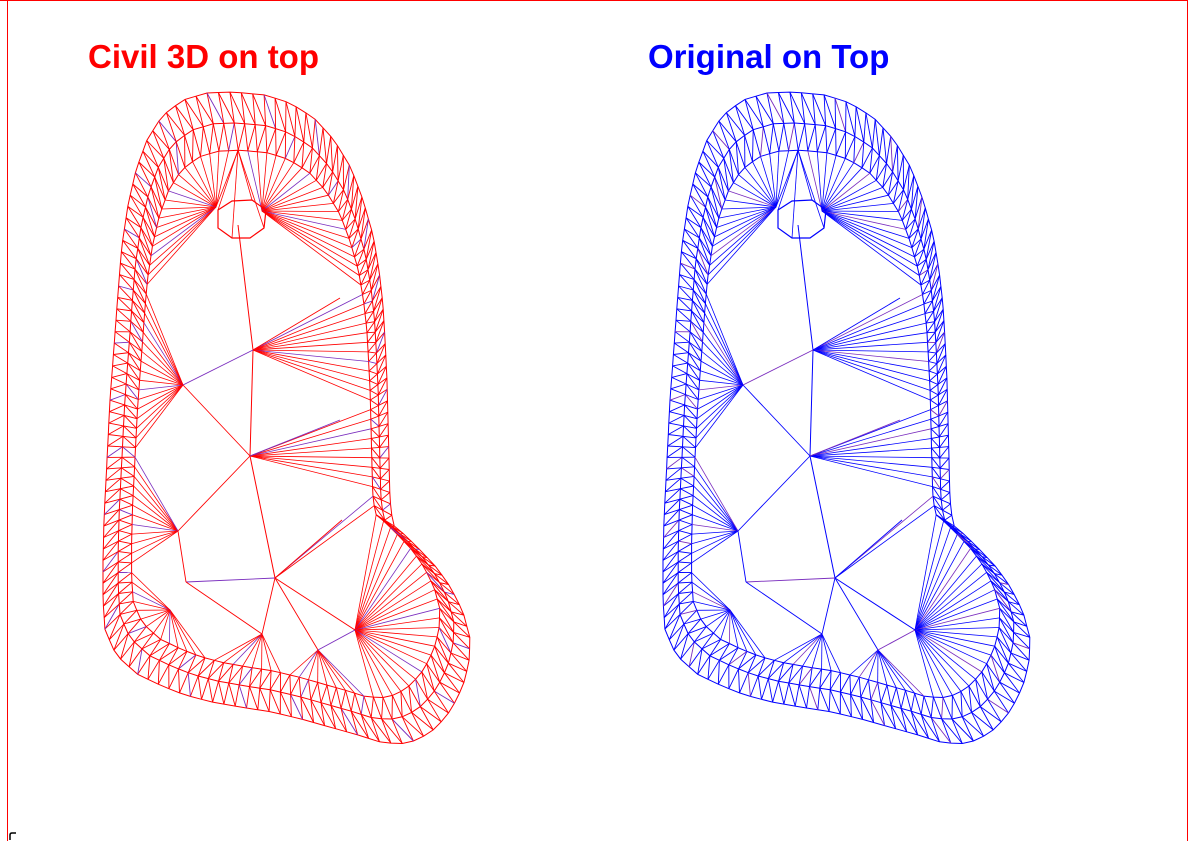 Image resolution: width=1188 pixels, height=841 pixels. What do you see at coordinates (242, 219) in the screenshot?
I see `breakline-ring` at bounding box center [242, 219].